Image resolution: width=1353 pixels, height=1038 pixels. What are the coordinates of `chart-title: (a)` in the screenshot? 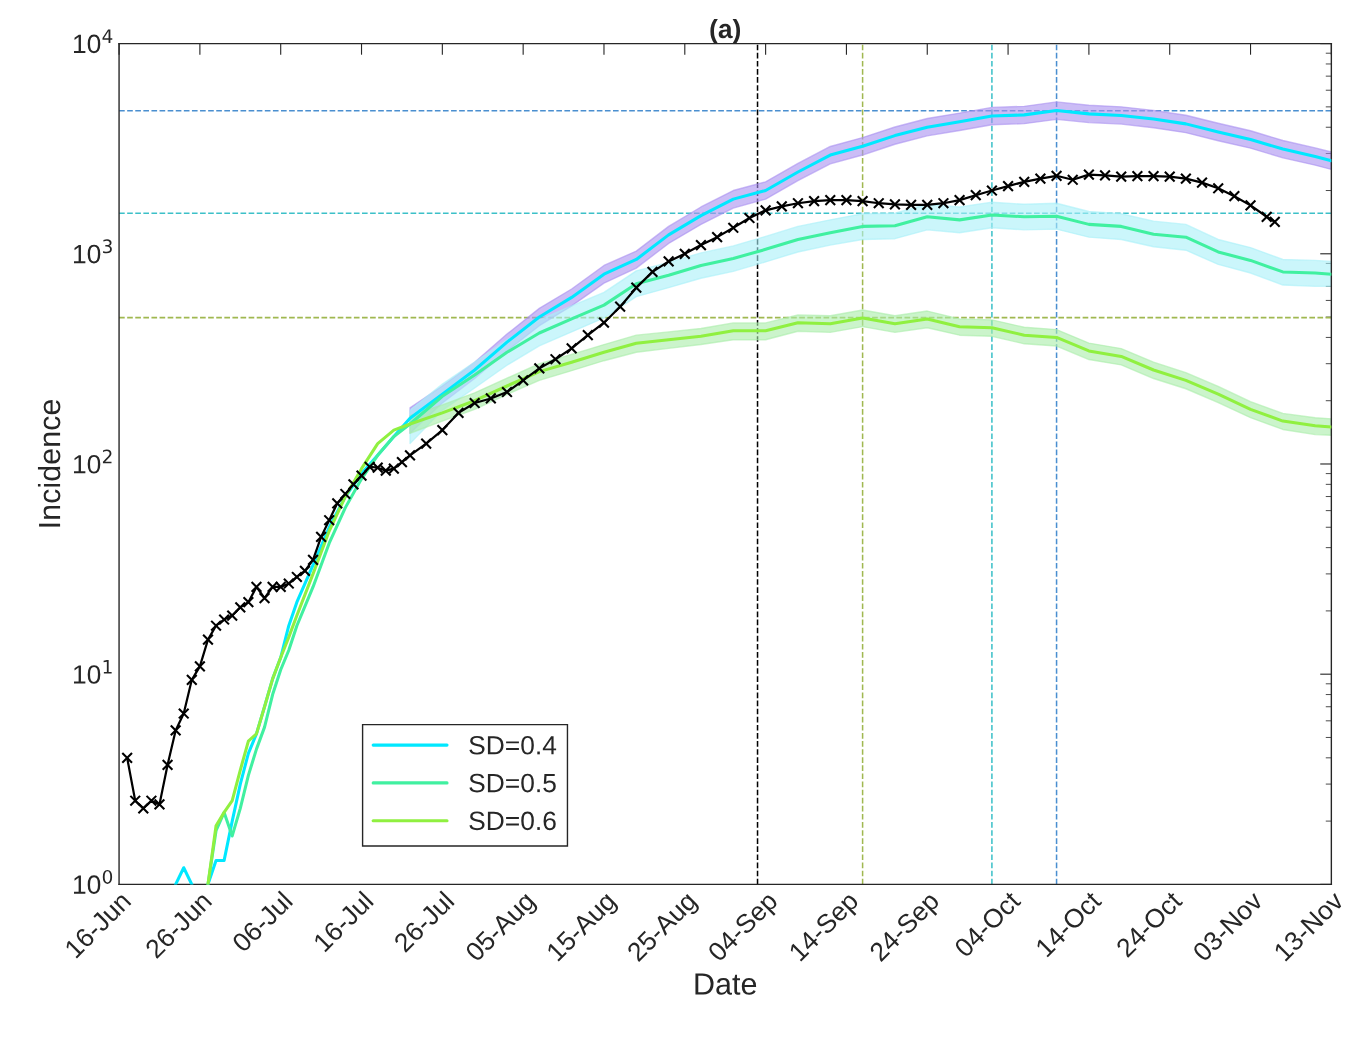 It's located at (725, 31).